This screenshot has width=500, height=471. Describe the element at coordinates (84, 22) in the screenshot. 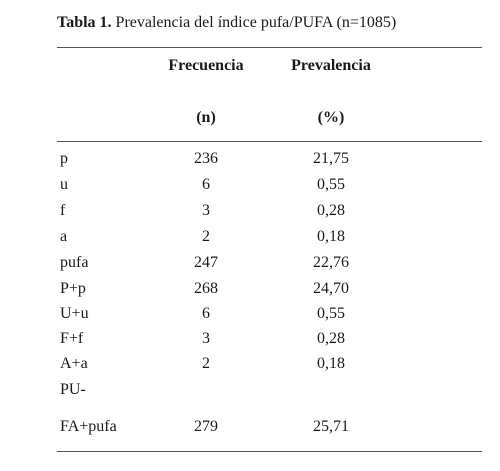

I see `caption-label: Tabla 1.` at that location.